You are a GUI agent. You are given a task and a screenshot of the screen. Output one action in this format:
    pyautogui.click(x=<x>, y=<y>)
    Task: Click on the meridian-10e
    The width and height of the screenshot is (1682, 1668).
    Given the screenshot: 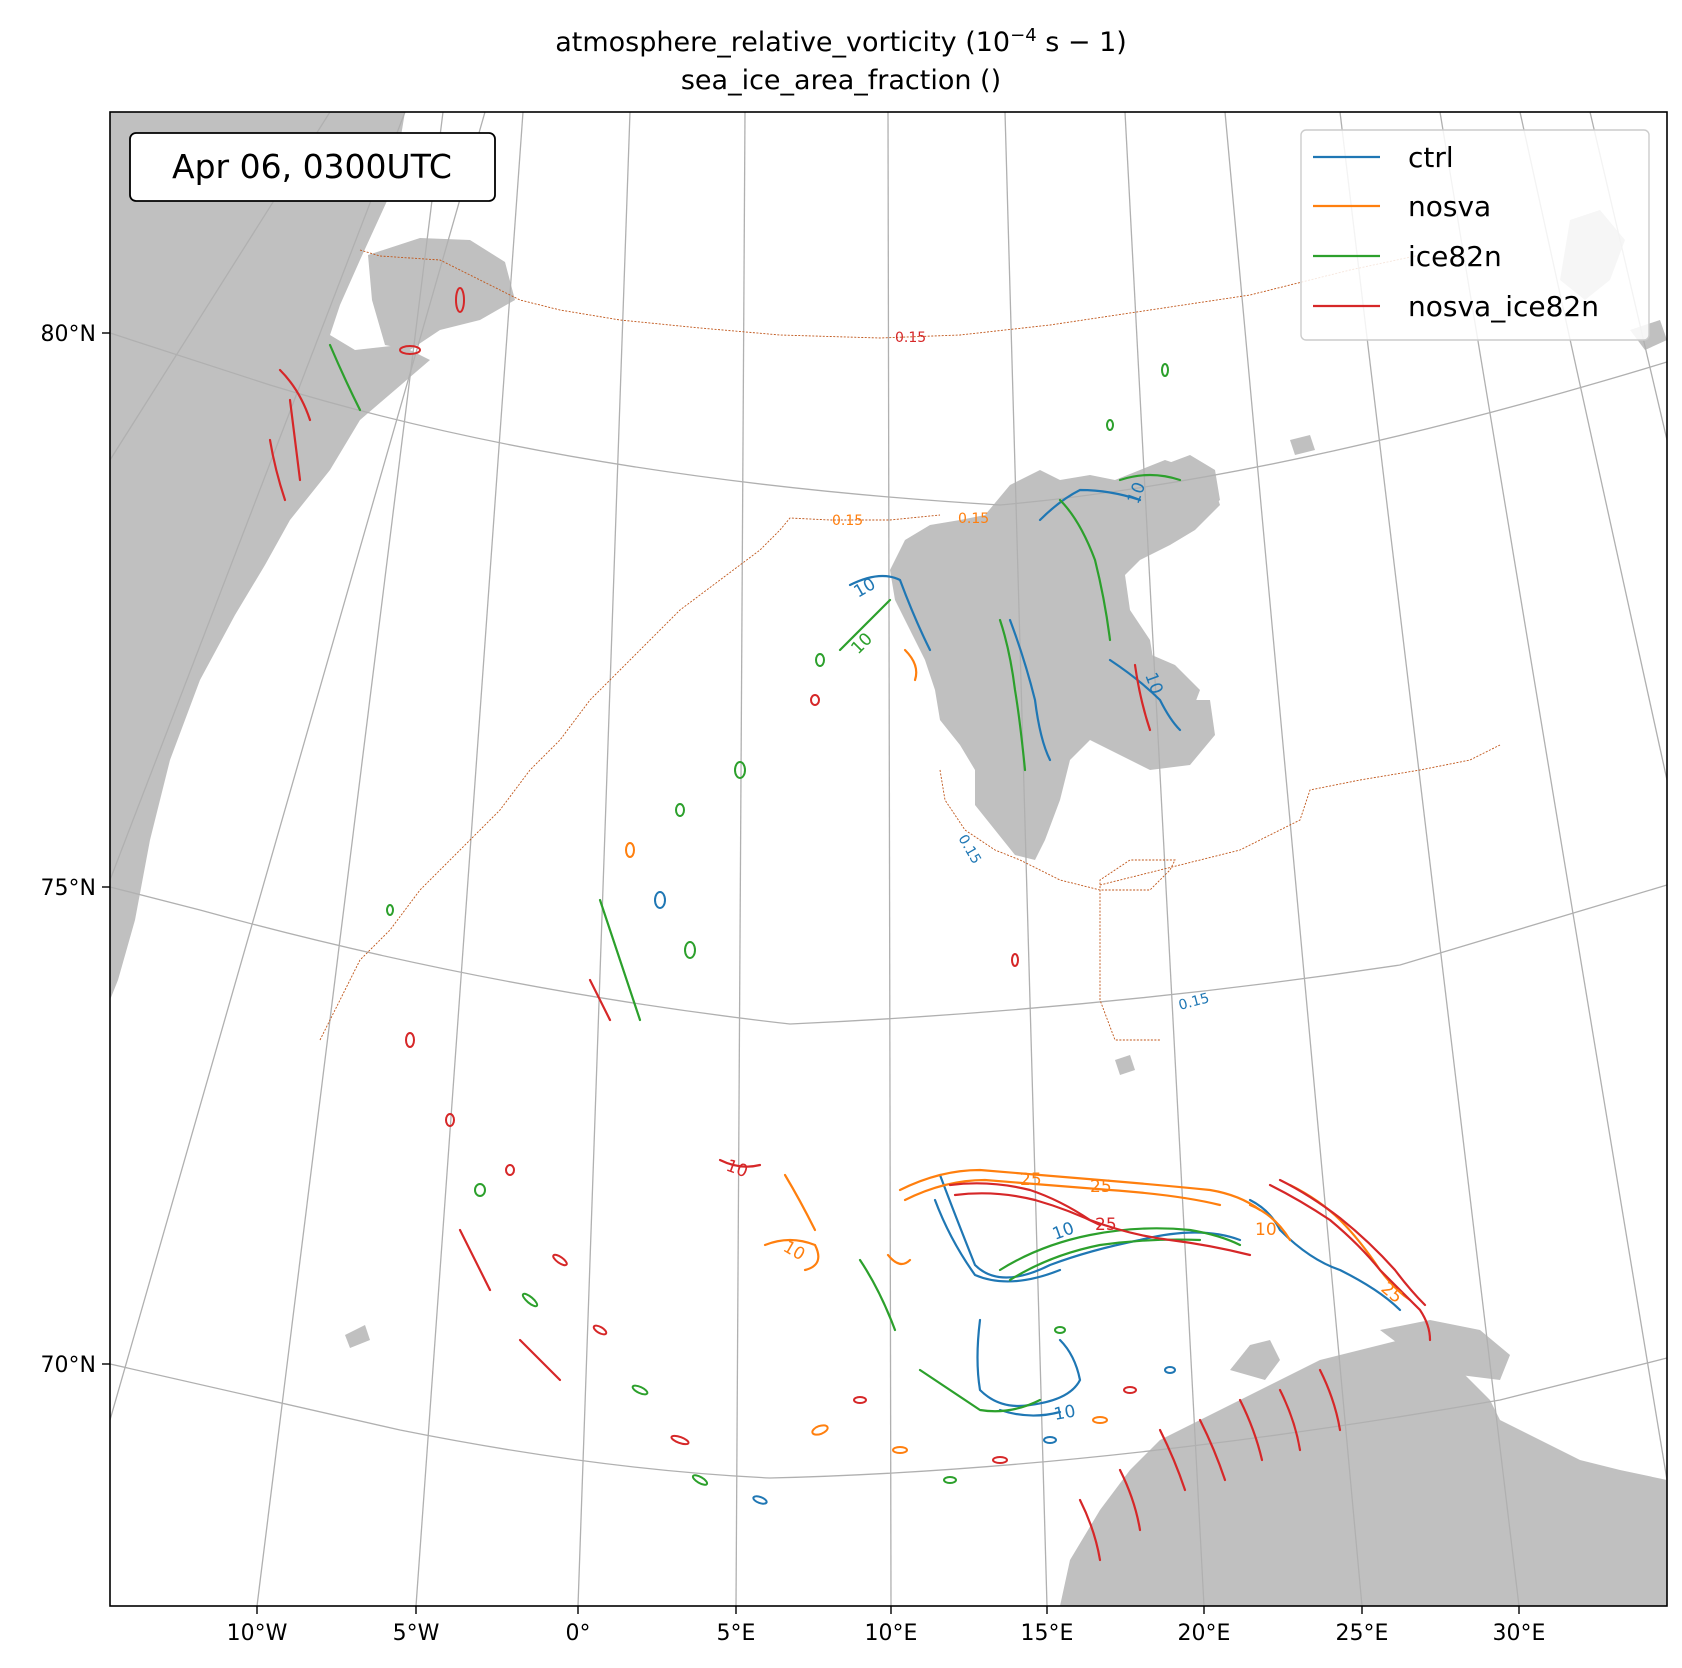 What is the action you would take?
    pyautogui.click(x=889, y=859)
    